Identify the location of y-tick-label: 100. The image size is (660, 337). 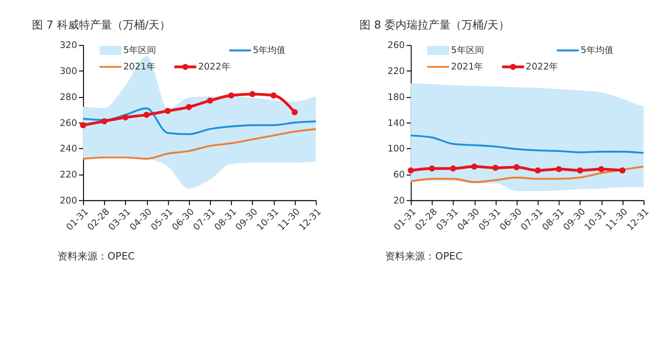
(396, 149).